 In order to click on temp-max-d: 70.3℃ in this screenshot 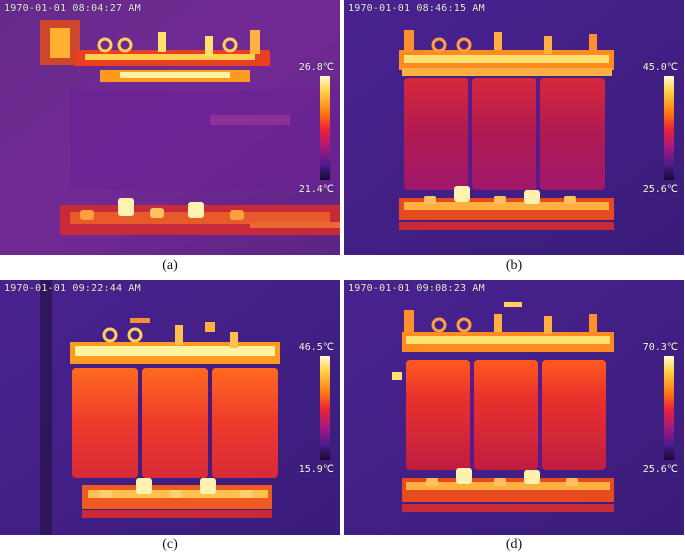, I will do `click(660, 347)`.